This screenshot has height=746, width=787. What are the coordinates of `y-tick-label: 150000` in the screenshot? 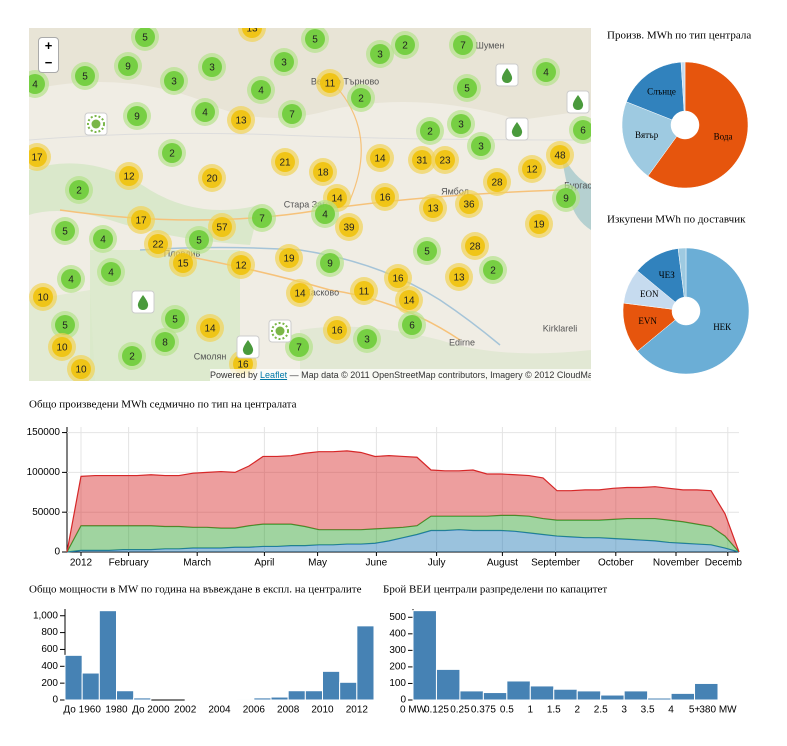 It's located at (44, 432).